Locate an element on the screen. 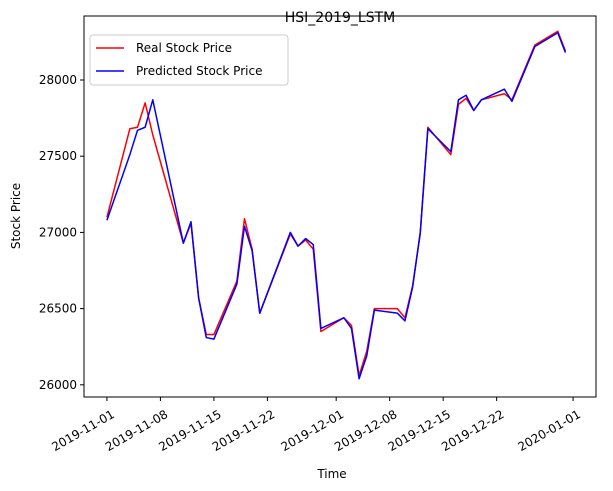  y-tick-label: 26500 is located at coordinates (58, 309).